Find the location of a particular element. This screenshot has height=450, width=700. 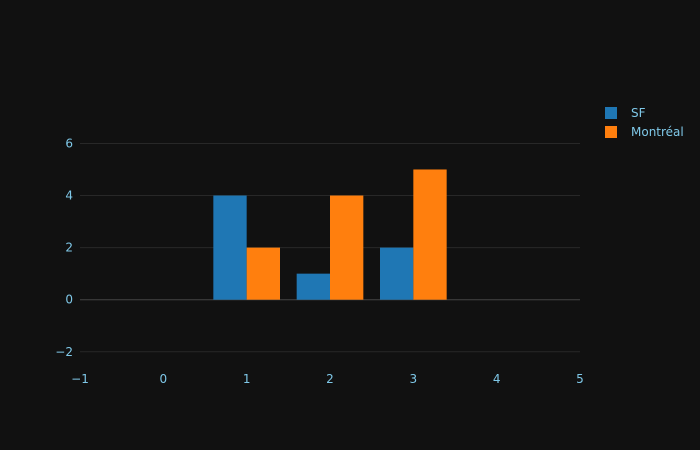

legend-label: Montréal is located at coordinates (657, 132).